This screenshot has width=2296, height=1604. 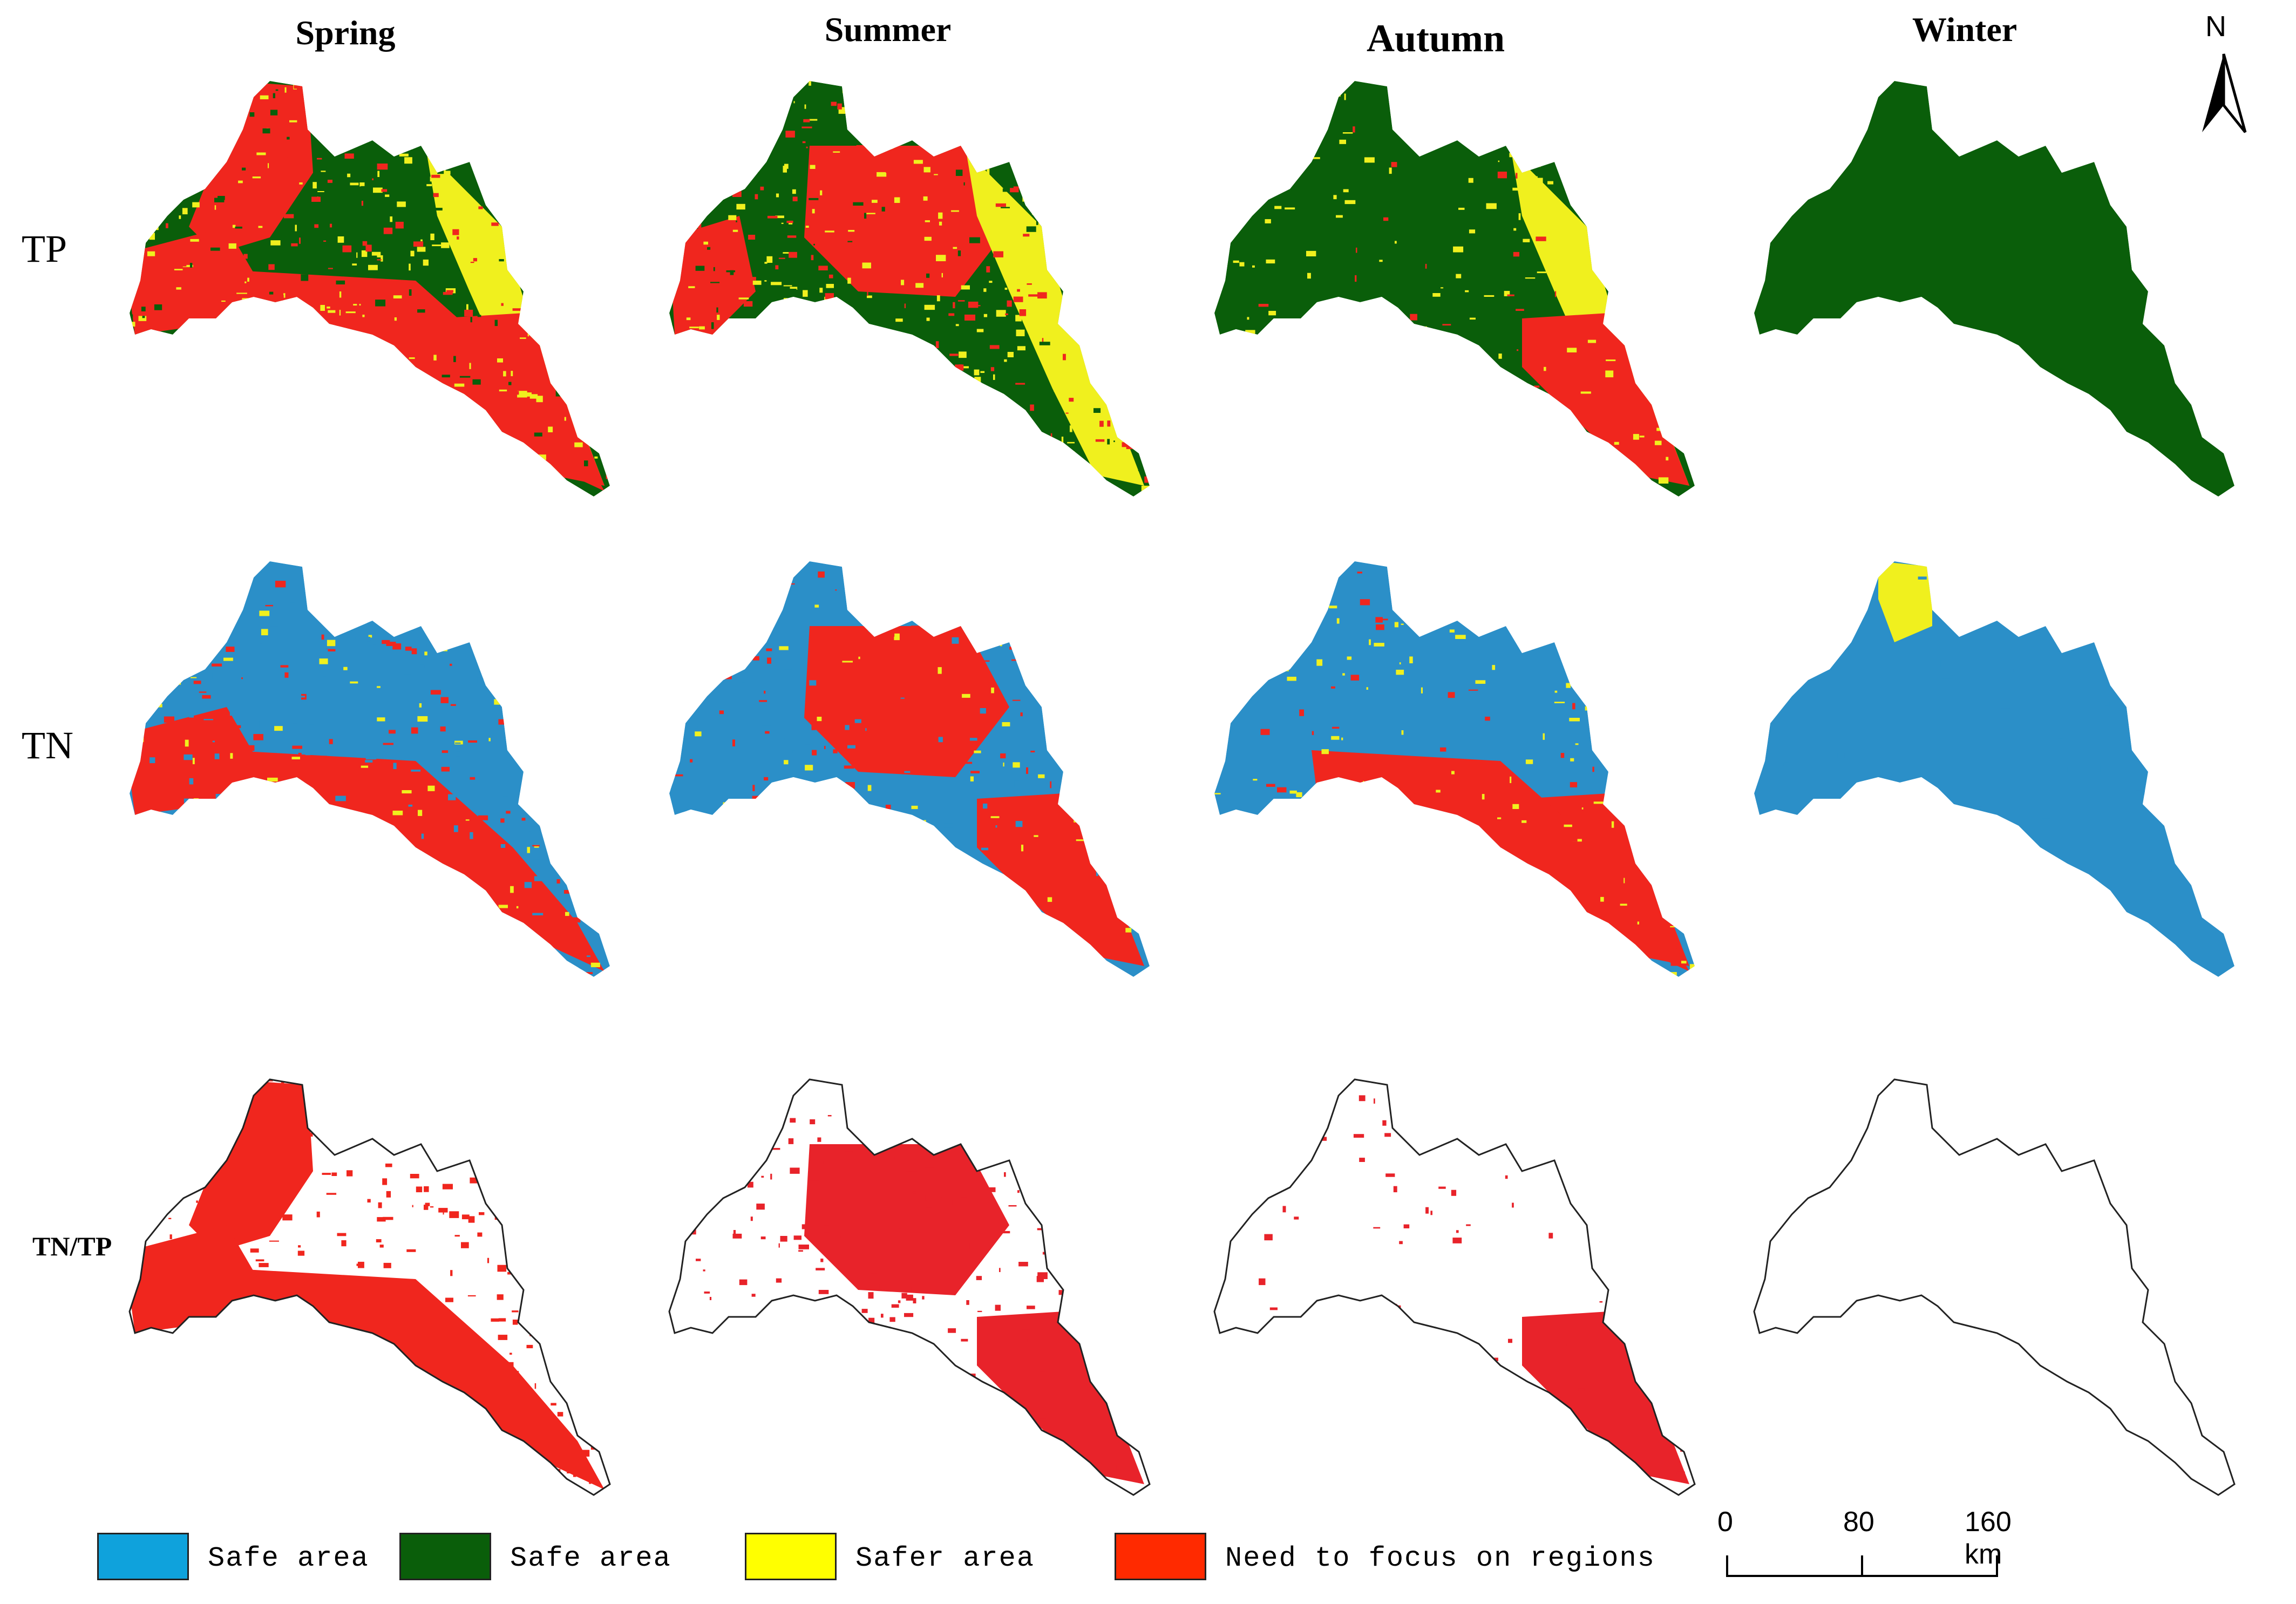 I want to click on legend-label: Safer area, so click(x=945, y=1558).